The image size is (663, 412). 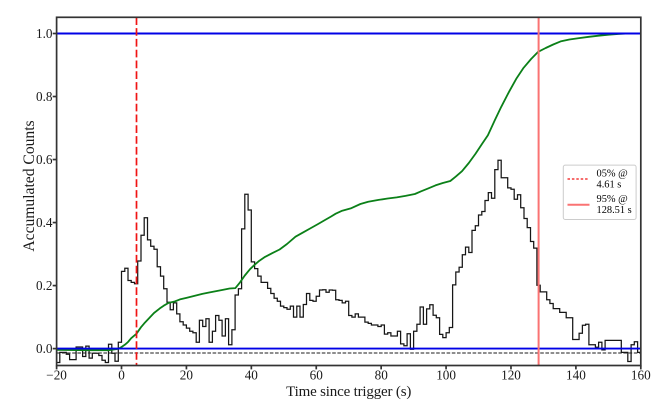 I want to click on svg-text: 0.2, so click(x=44, y=285).